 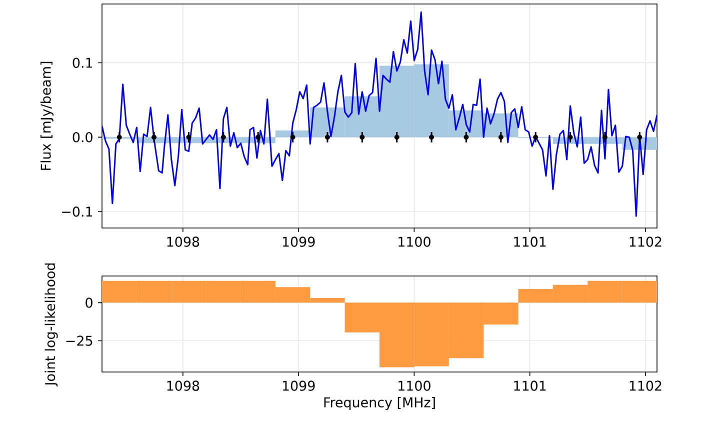 I want to click on y-tick-label: 0, so click(x=89, y=303).